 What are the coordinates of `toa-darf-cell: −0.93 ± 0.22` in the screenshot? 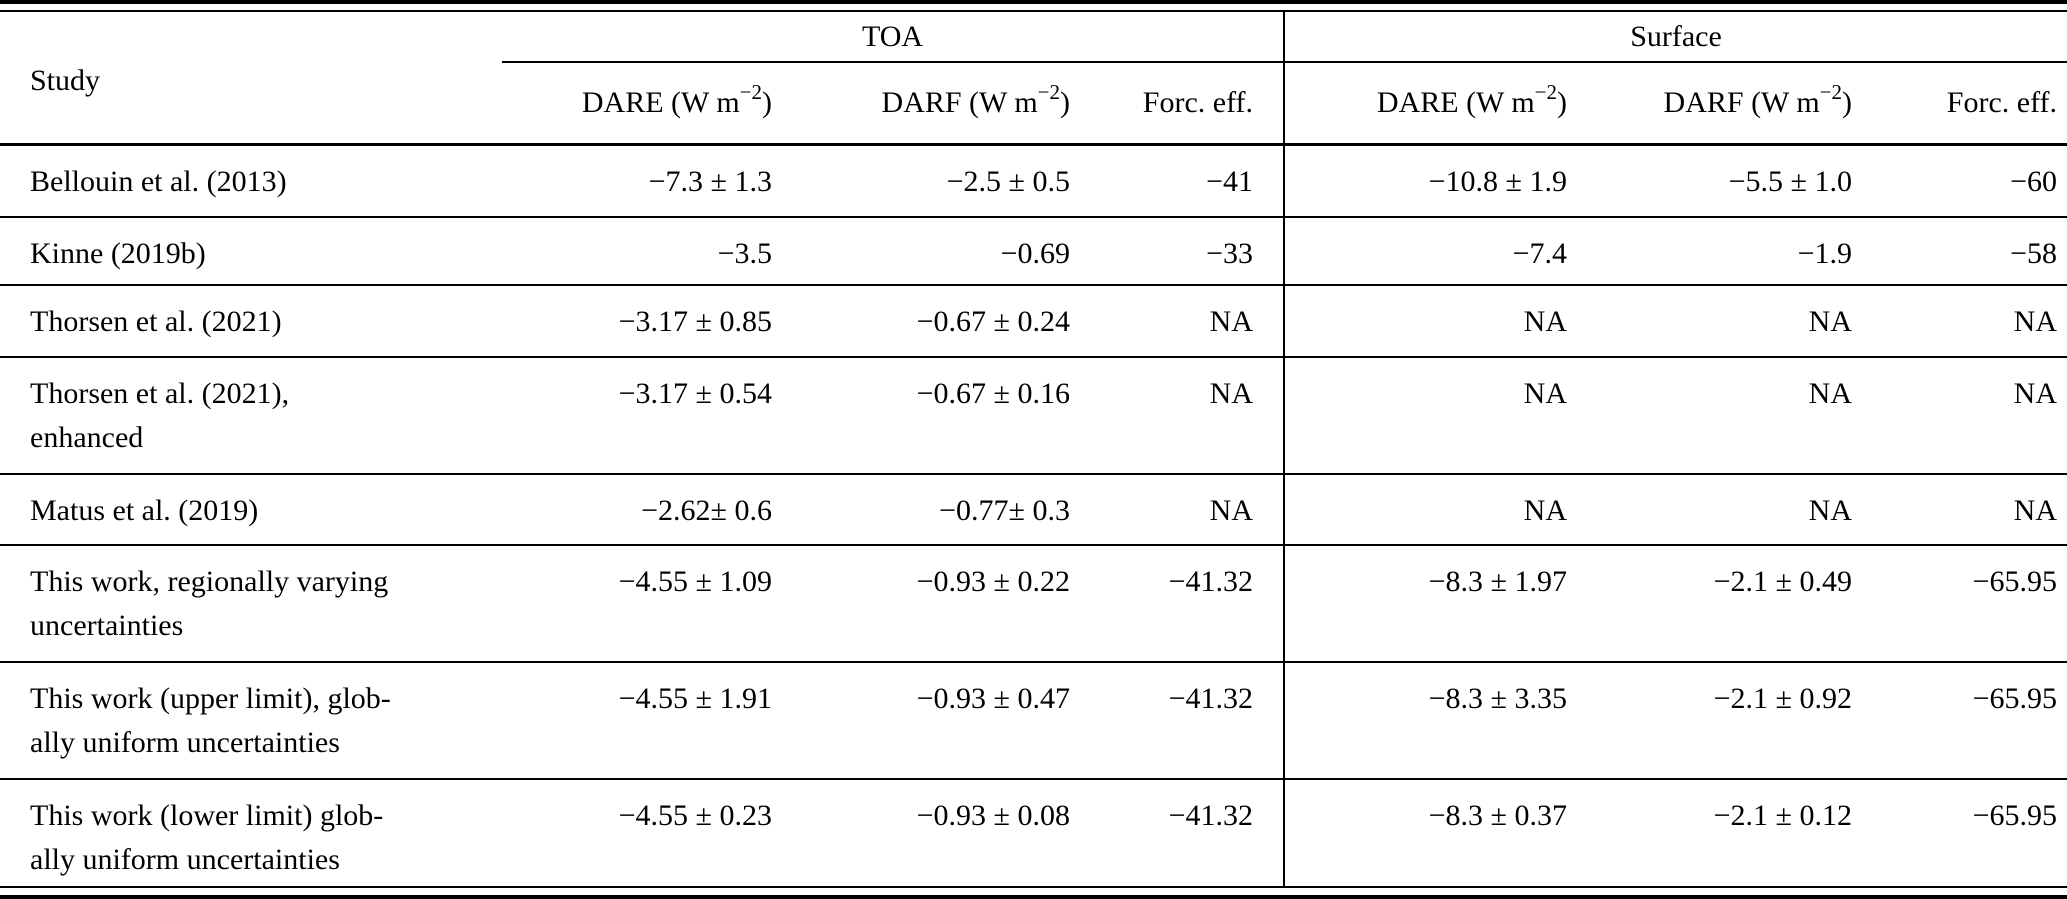 It's located at (993, 581).